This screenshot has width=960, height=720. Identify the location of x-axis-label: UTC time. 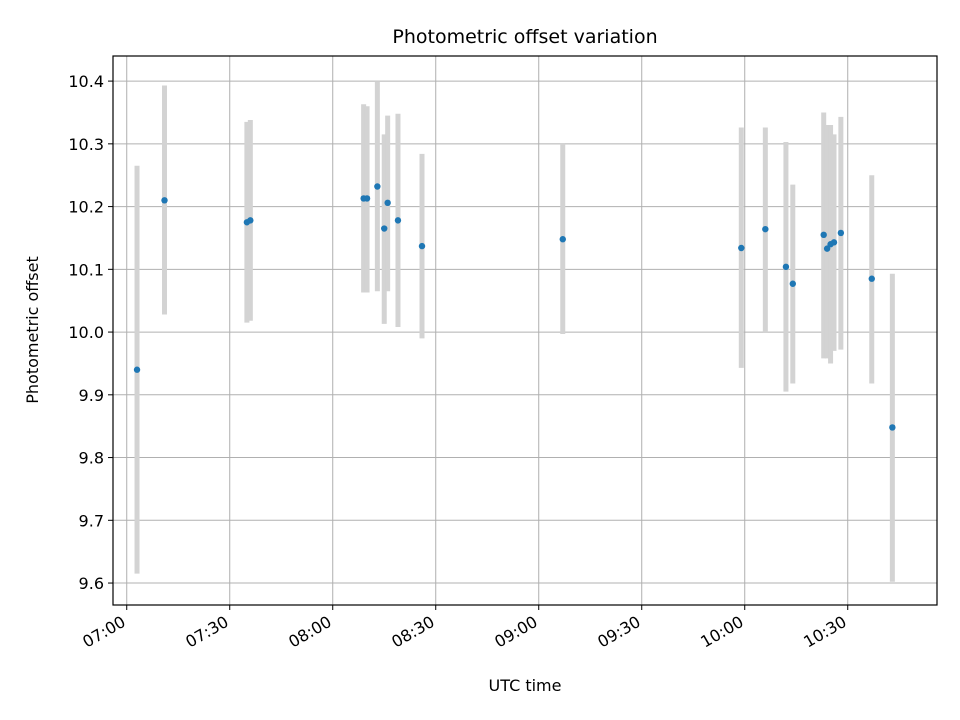
(525, 685).